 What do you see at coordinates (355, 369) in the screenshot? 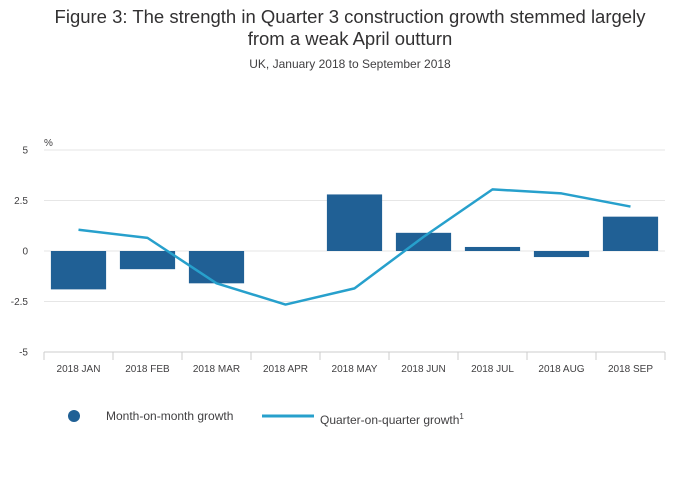
I see `x-tick-label: 2018 MAY` at bounding box center [355, 369].